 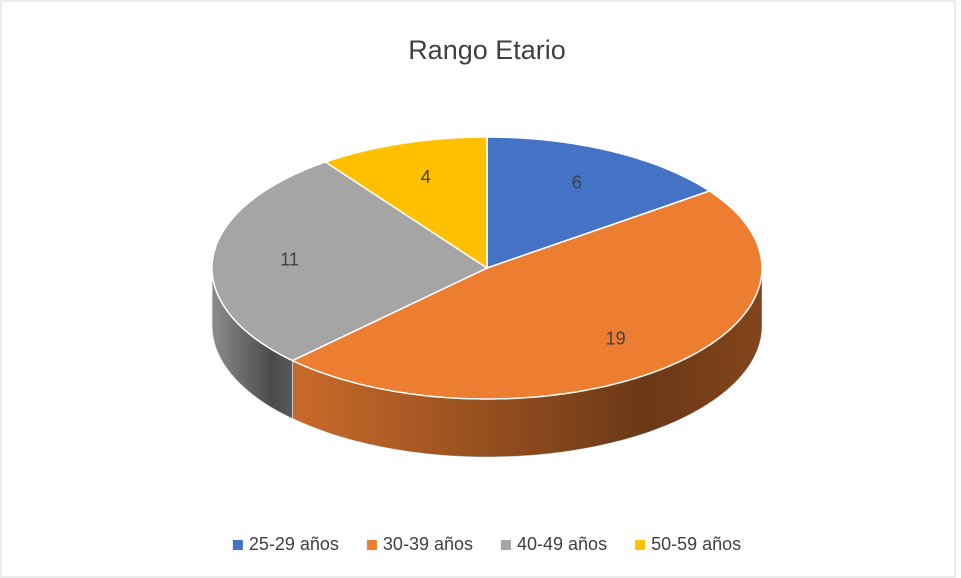 What do you see at coordinates (486, 544) in the screenshot?
I see `legend: 25-29 años 30-39 años 40-49 años 50-59 años` at bounding box center [486, 544].